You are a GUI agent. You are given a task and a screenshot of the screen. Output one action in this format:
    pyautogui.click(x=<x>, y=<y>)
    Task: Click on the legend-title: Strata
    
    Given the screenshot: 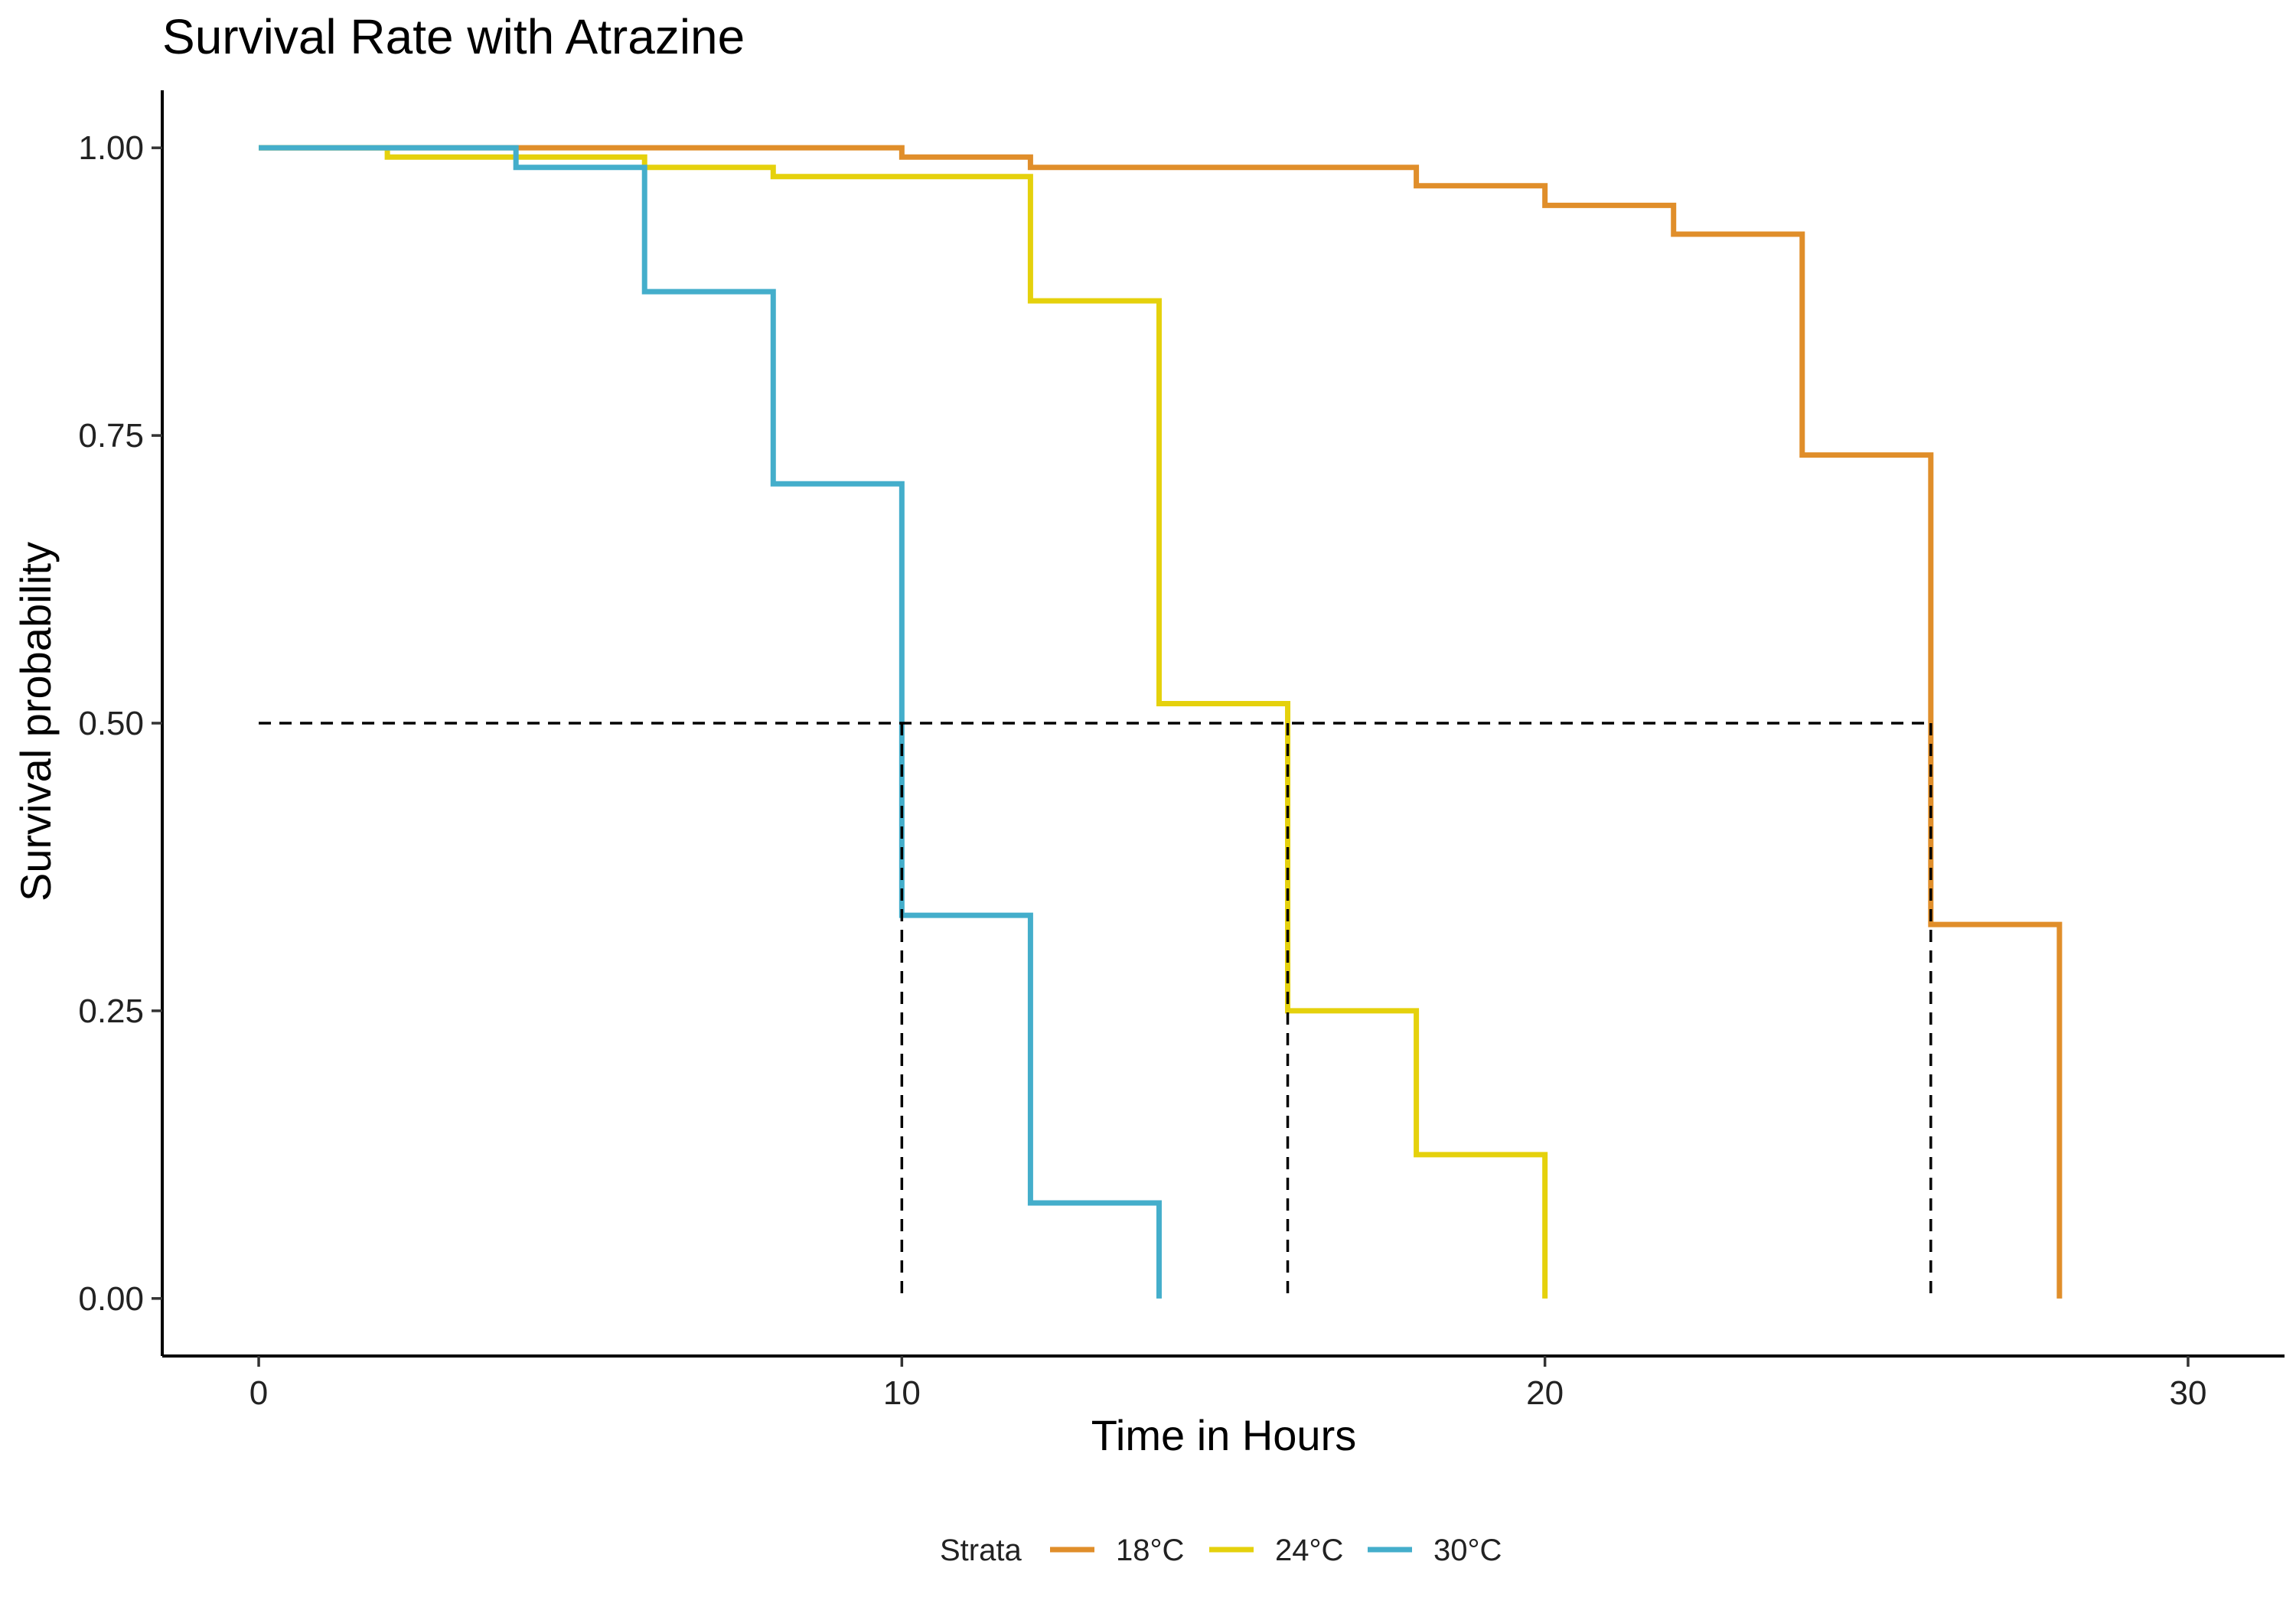 What is the action you would take?
    pyautogui.click(x=981, y=1550)
    